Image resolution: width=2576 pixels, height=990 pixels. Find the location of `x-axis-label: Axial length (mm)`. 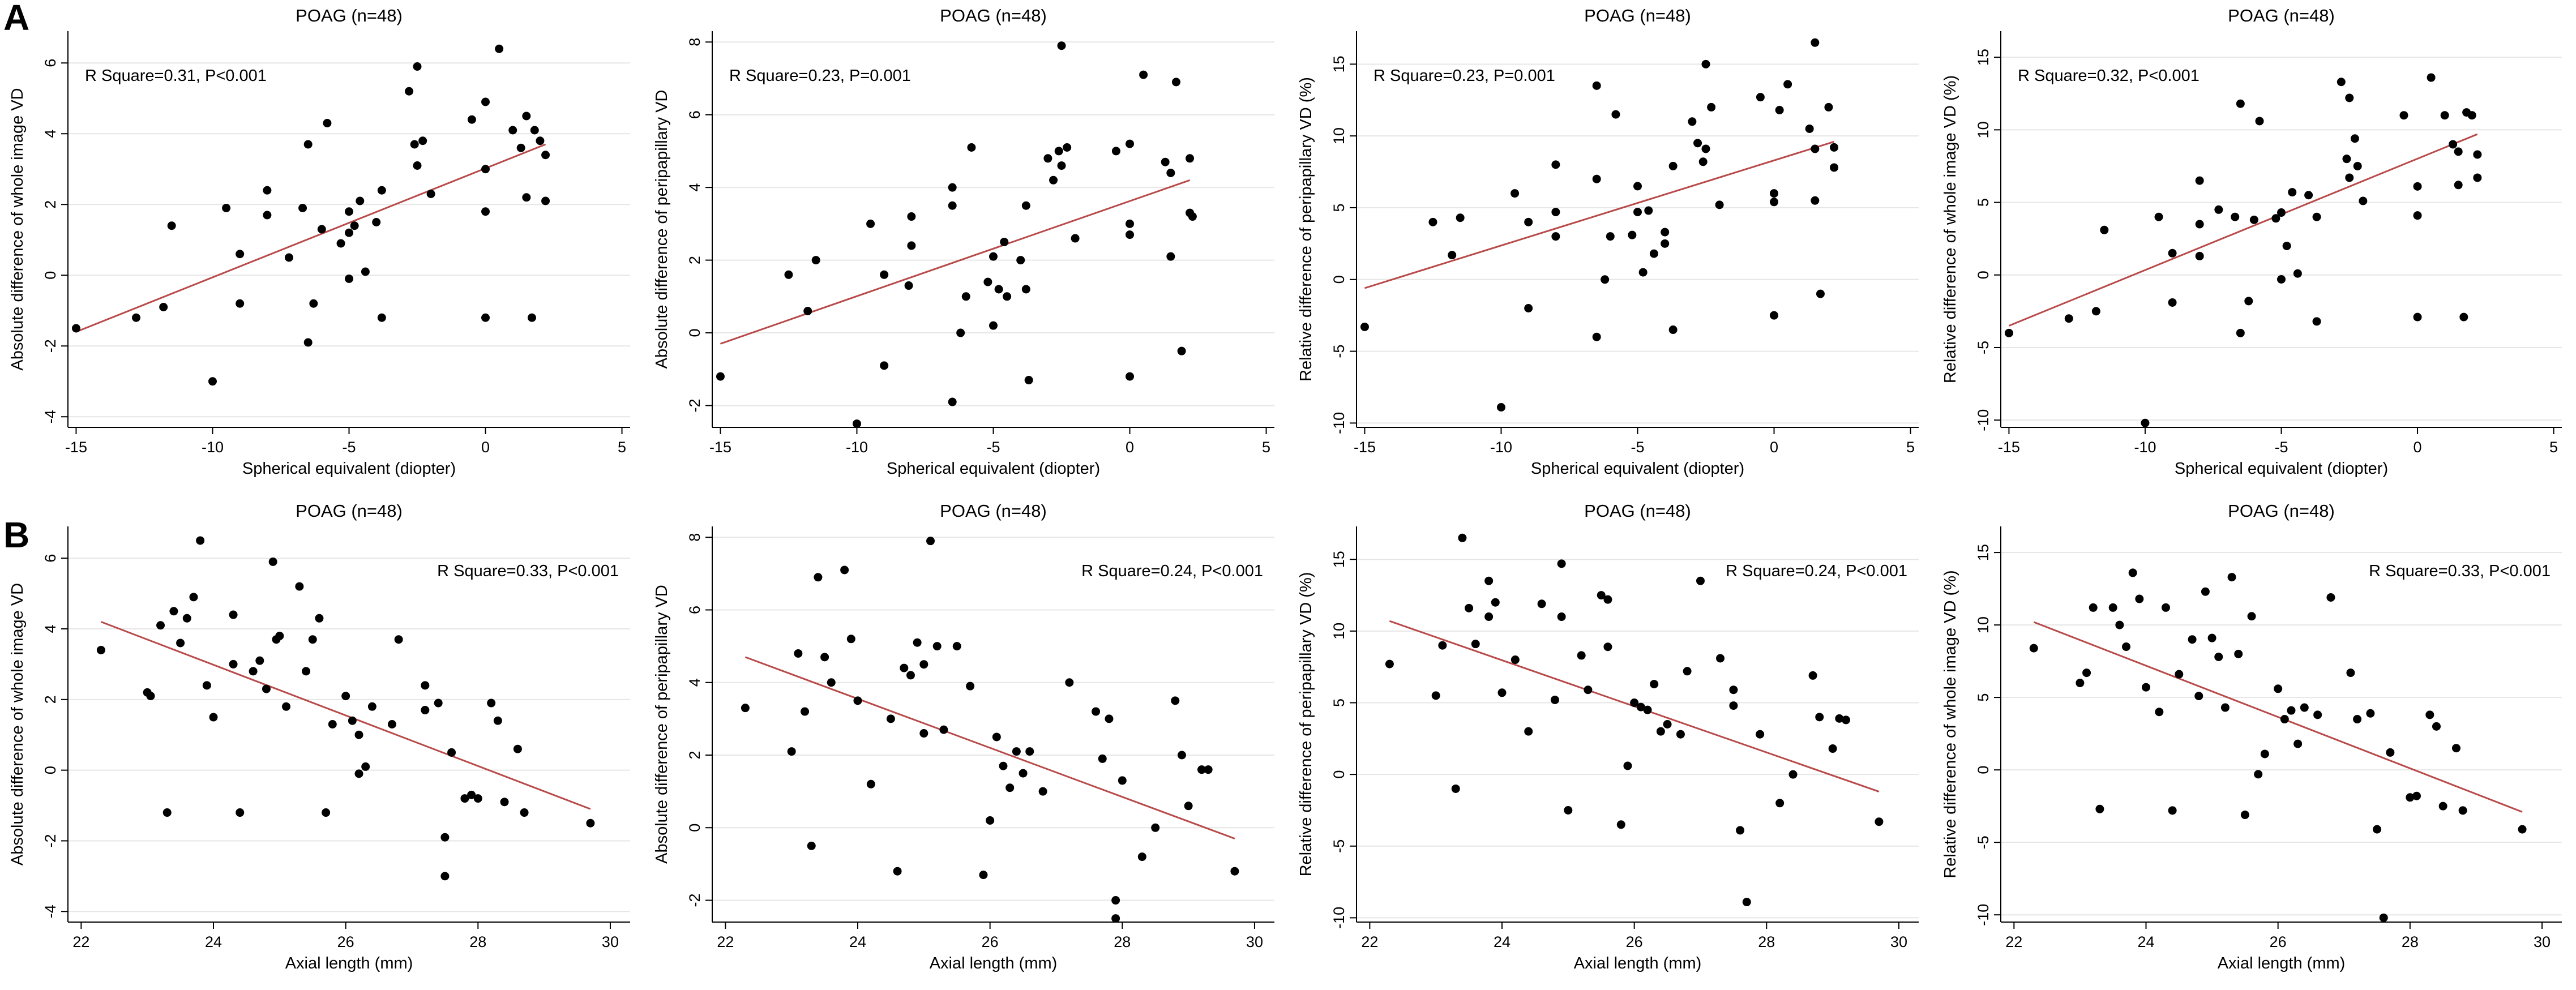

x-axis-label: Axial length (mm) is located at coordinates (349, 963).